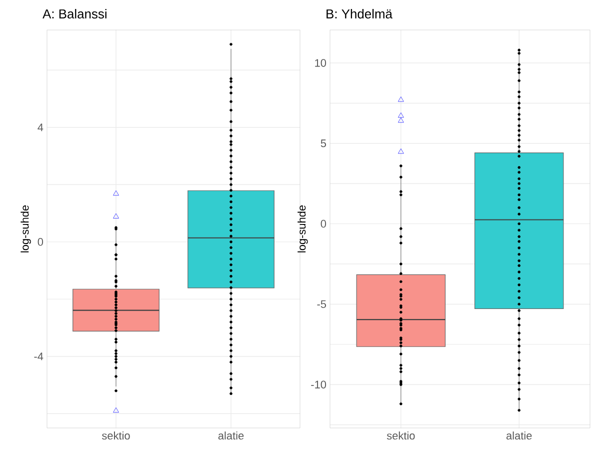 The height and width of the screenshot is (450, 595). Describe the element at coordinates (323, 144) in the screenshot. I see `y-tick-label: 5` at that location.